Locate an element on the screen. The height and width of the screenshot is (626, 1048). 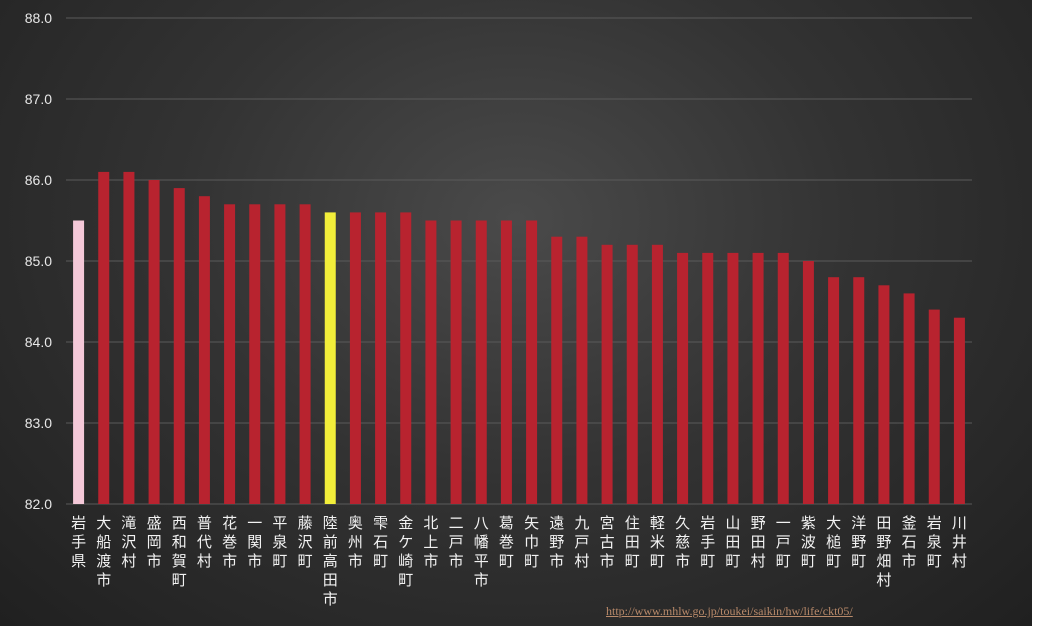
x-tick-label: 雫石町 is located at coordinates (380, 542).